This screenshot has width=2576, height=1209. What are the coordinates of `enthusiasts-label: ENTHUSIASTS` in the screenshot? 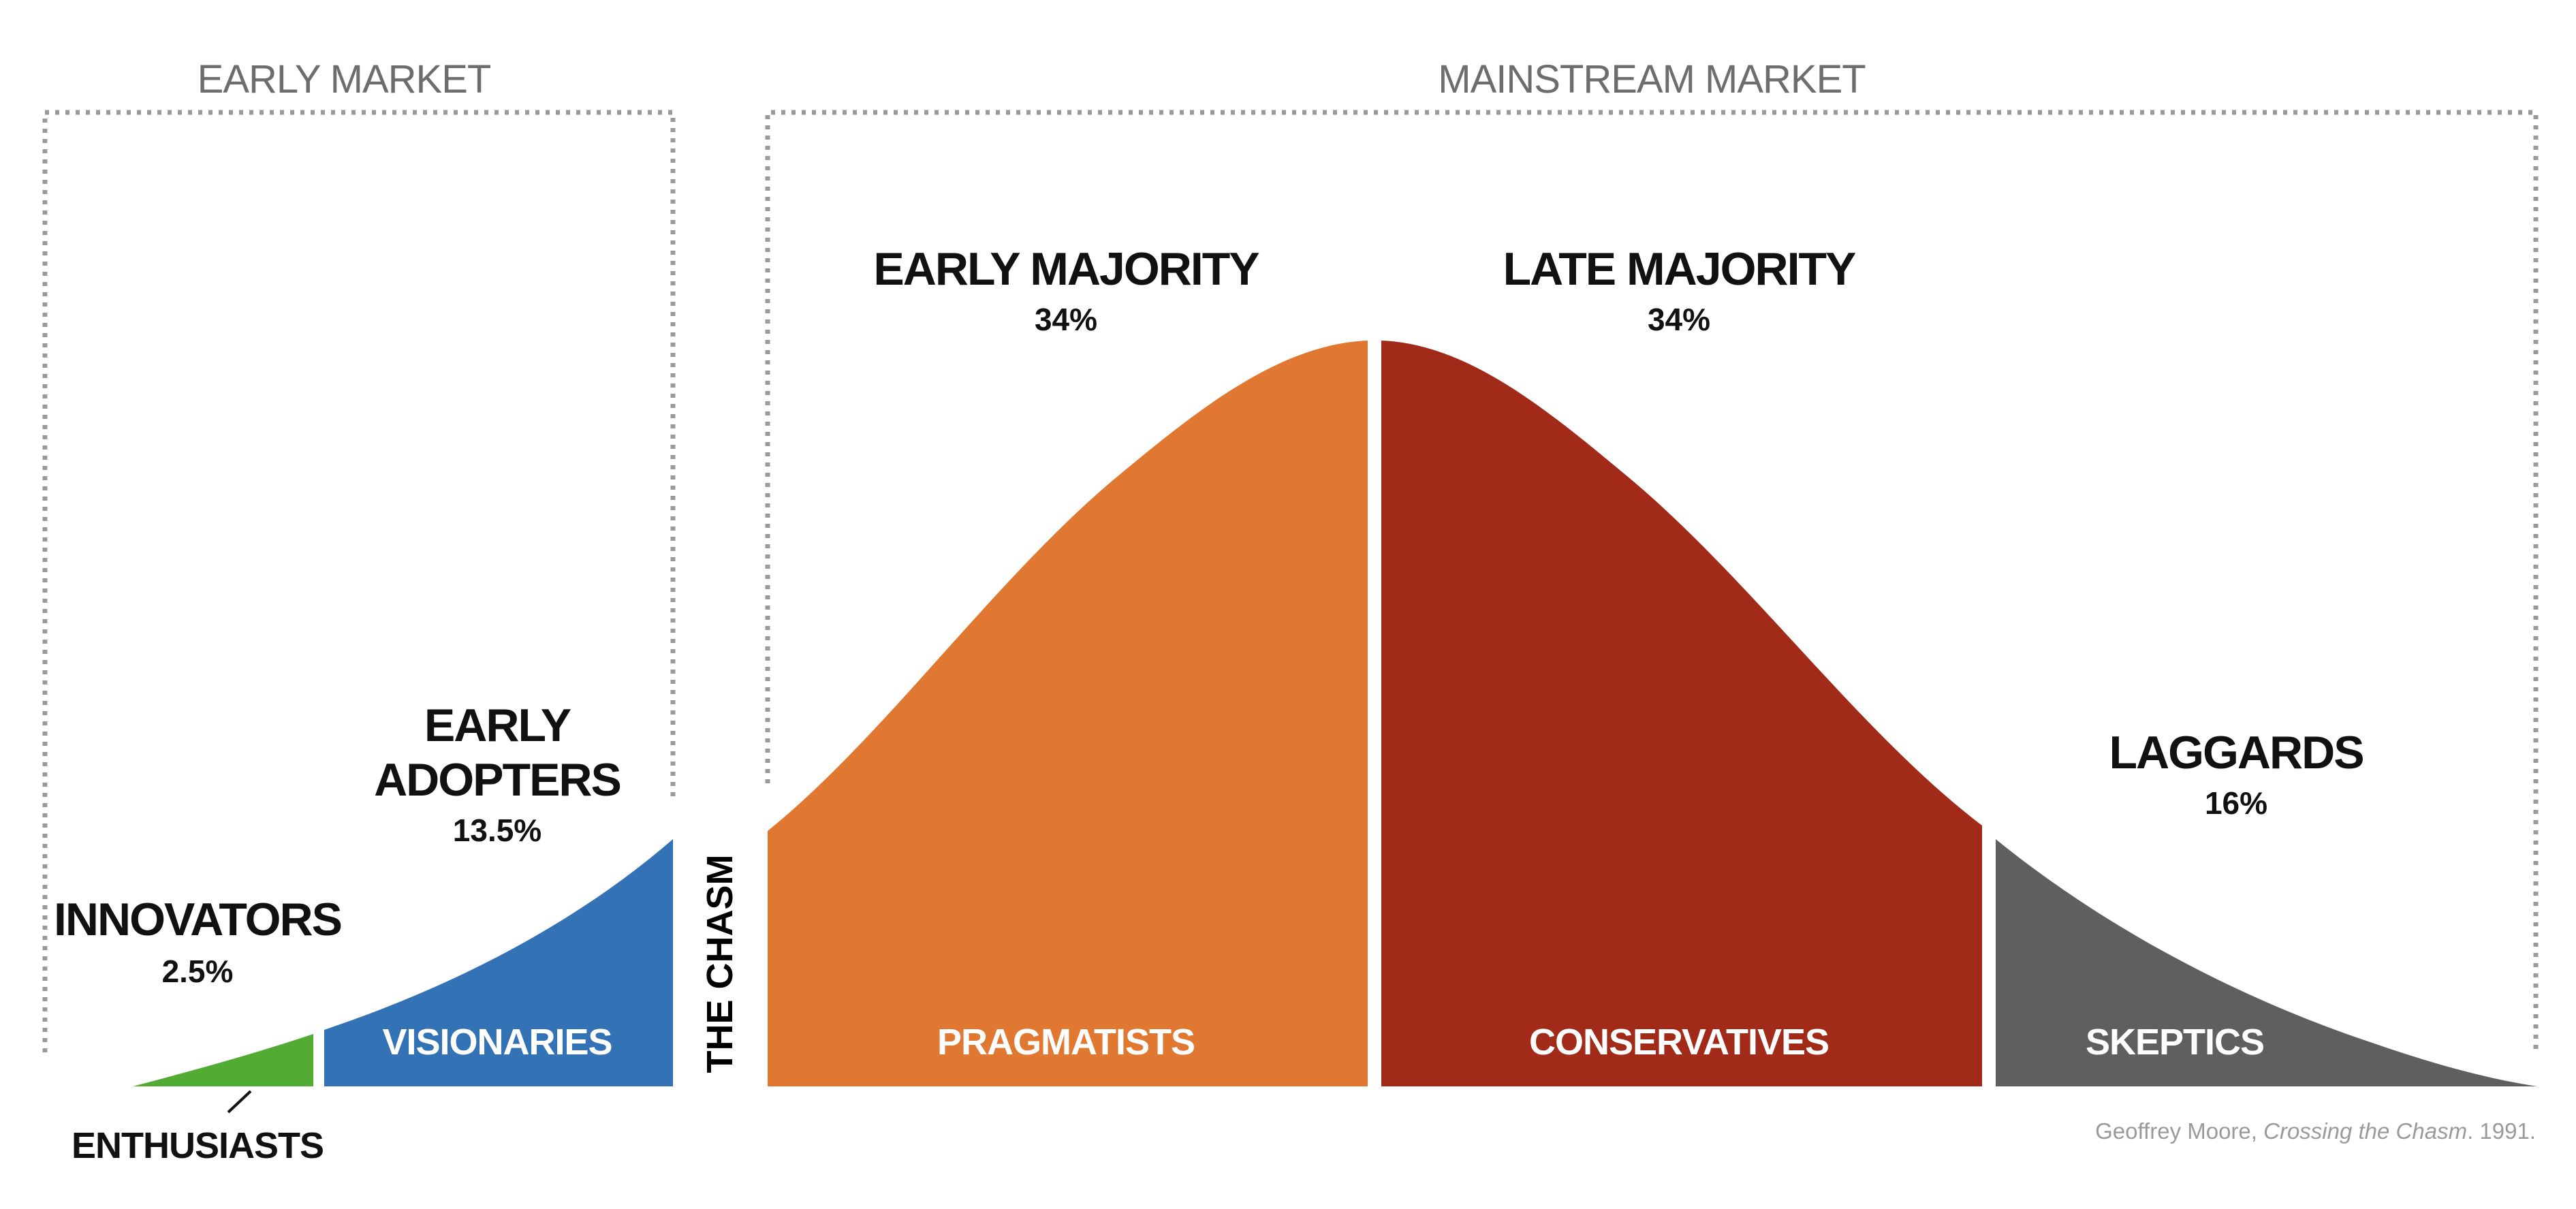 It's located at (198, 1145).